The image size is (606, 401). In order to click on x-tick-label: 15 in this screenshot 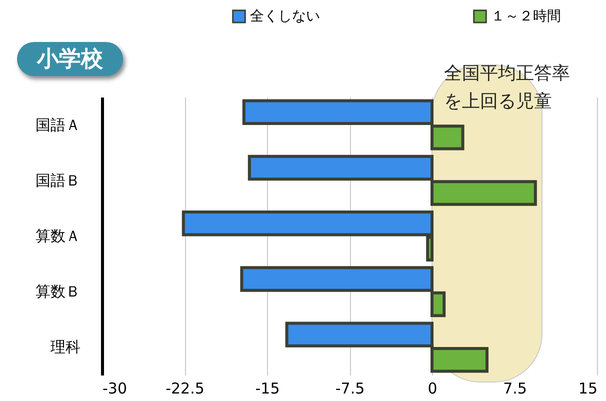, I will do `click(588, 389)`.